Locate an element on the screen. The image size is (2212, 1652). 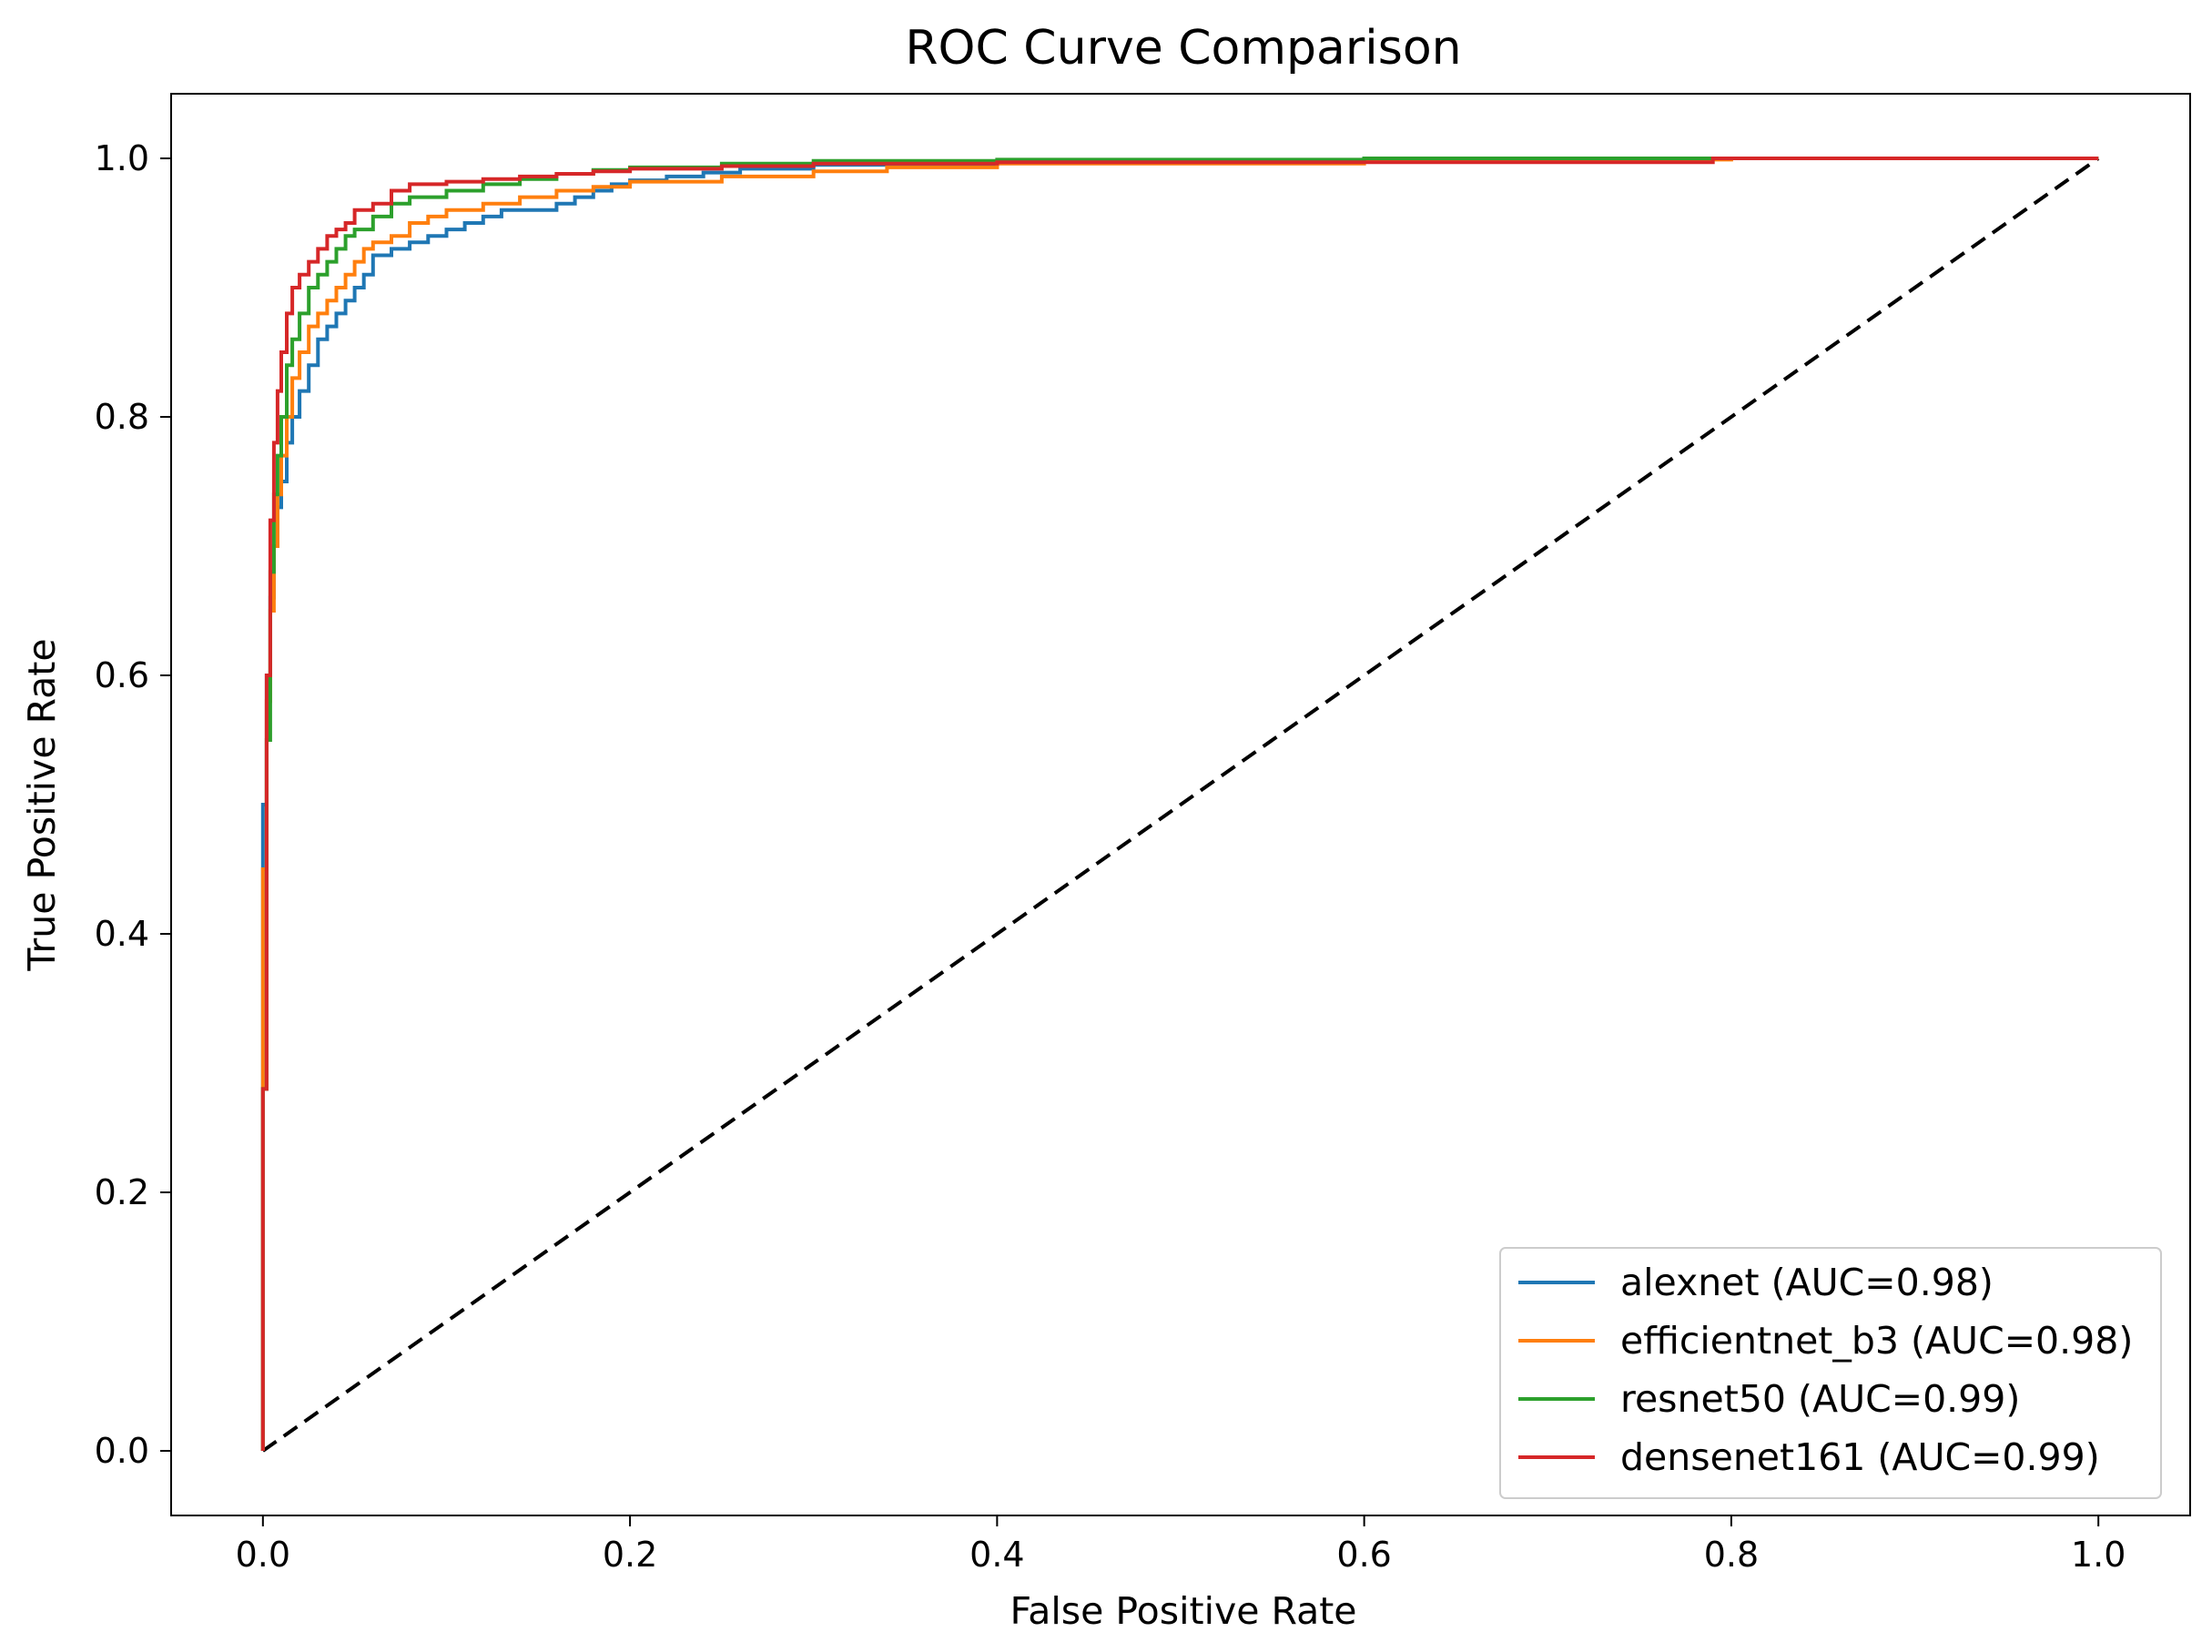
legend-box is located at coordinates (1830, 1373).